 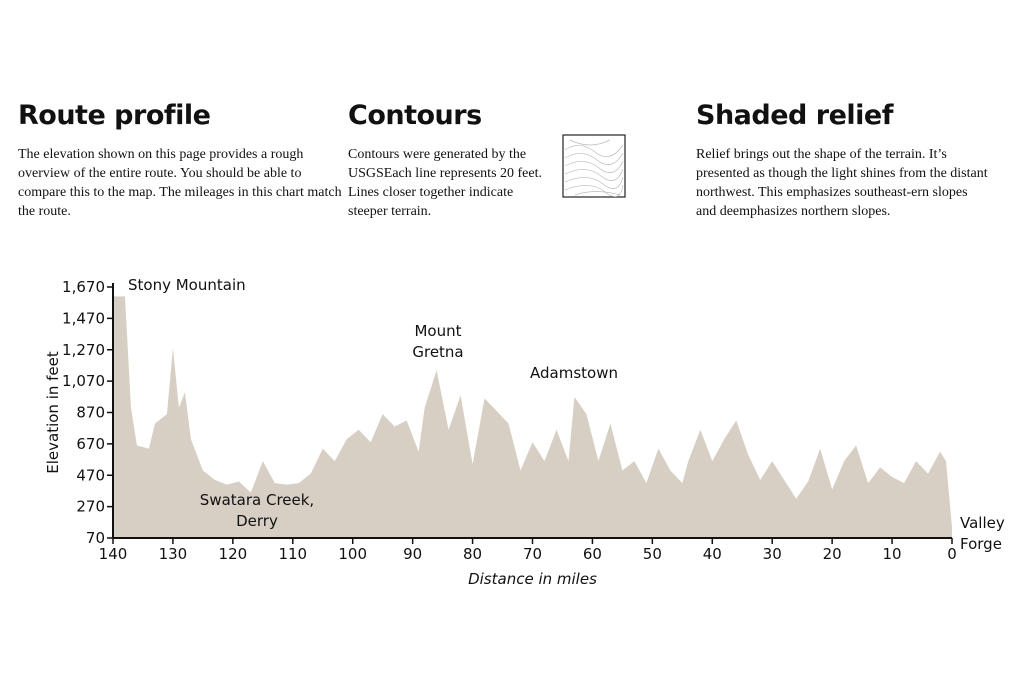 What do you see at coordinates (53, 412) in the screenshot?
I see `y-axis-label: Elevation in feet` at bounding box center [53, 412].